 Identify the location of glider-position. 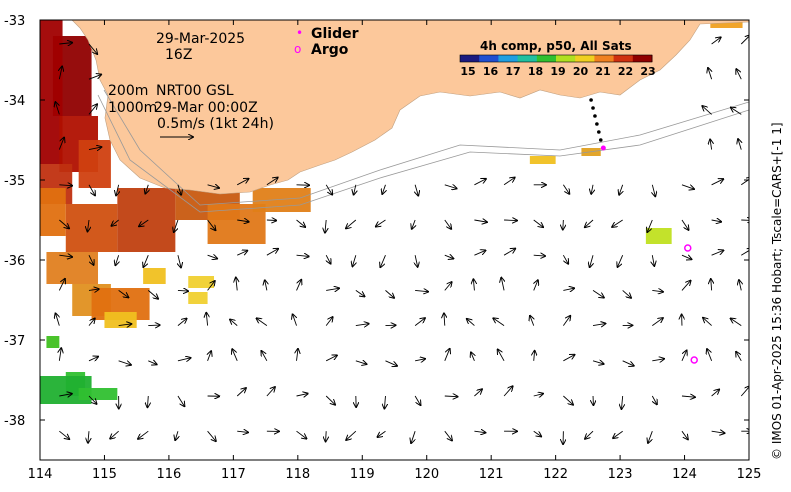
(591, 100).